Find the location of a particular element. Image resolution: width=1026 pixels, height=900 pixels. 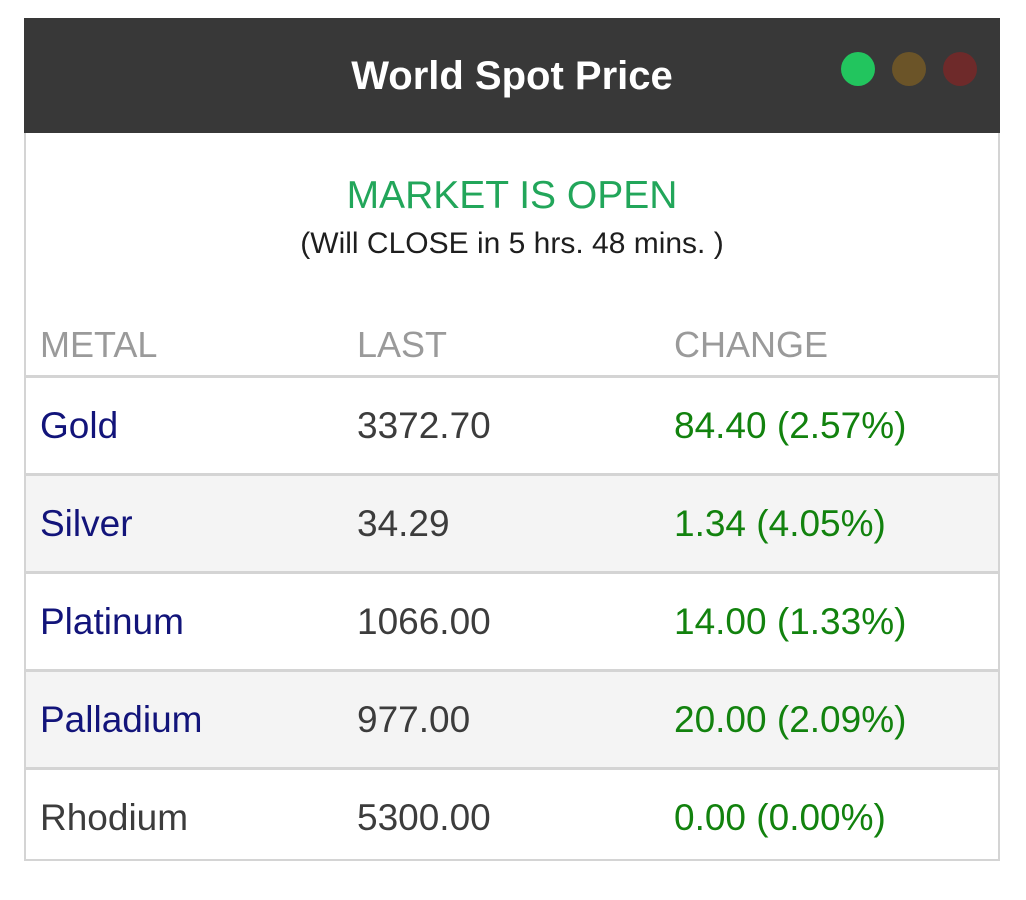

market-status: MARKET IS OPEN is located at coordinates (512, 195).